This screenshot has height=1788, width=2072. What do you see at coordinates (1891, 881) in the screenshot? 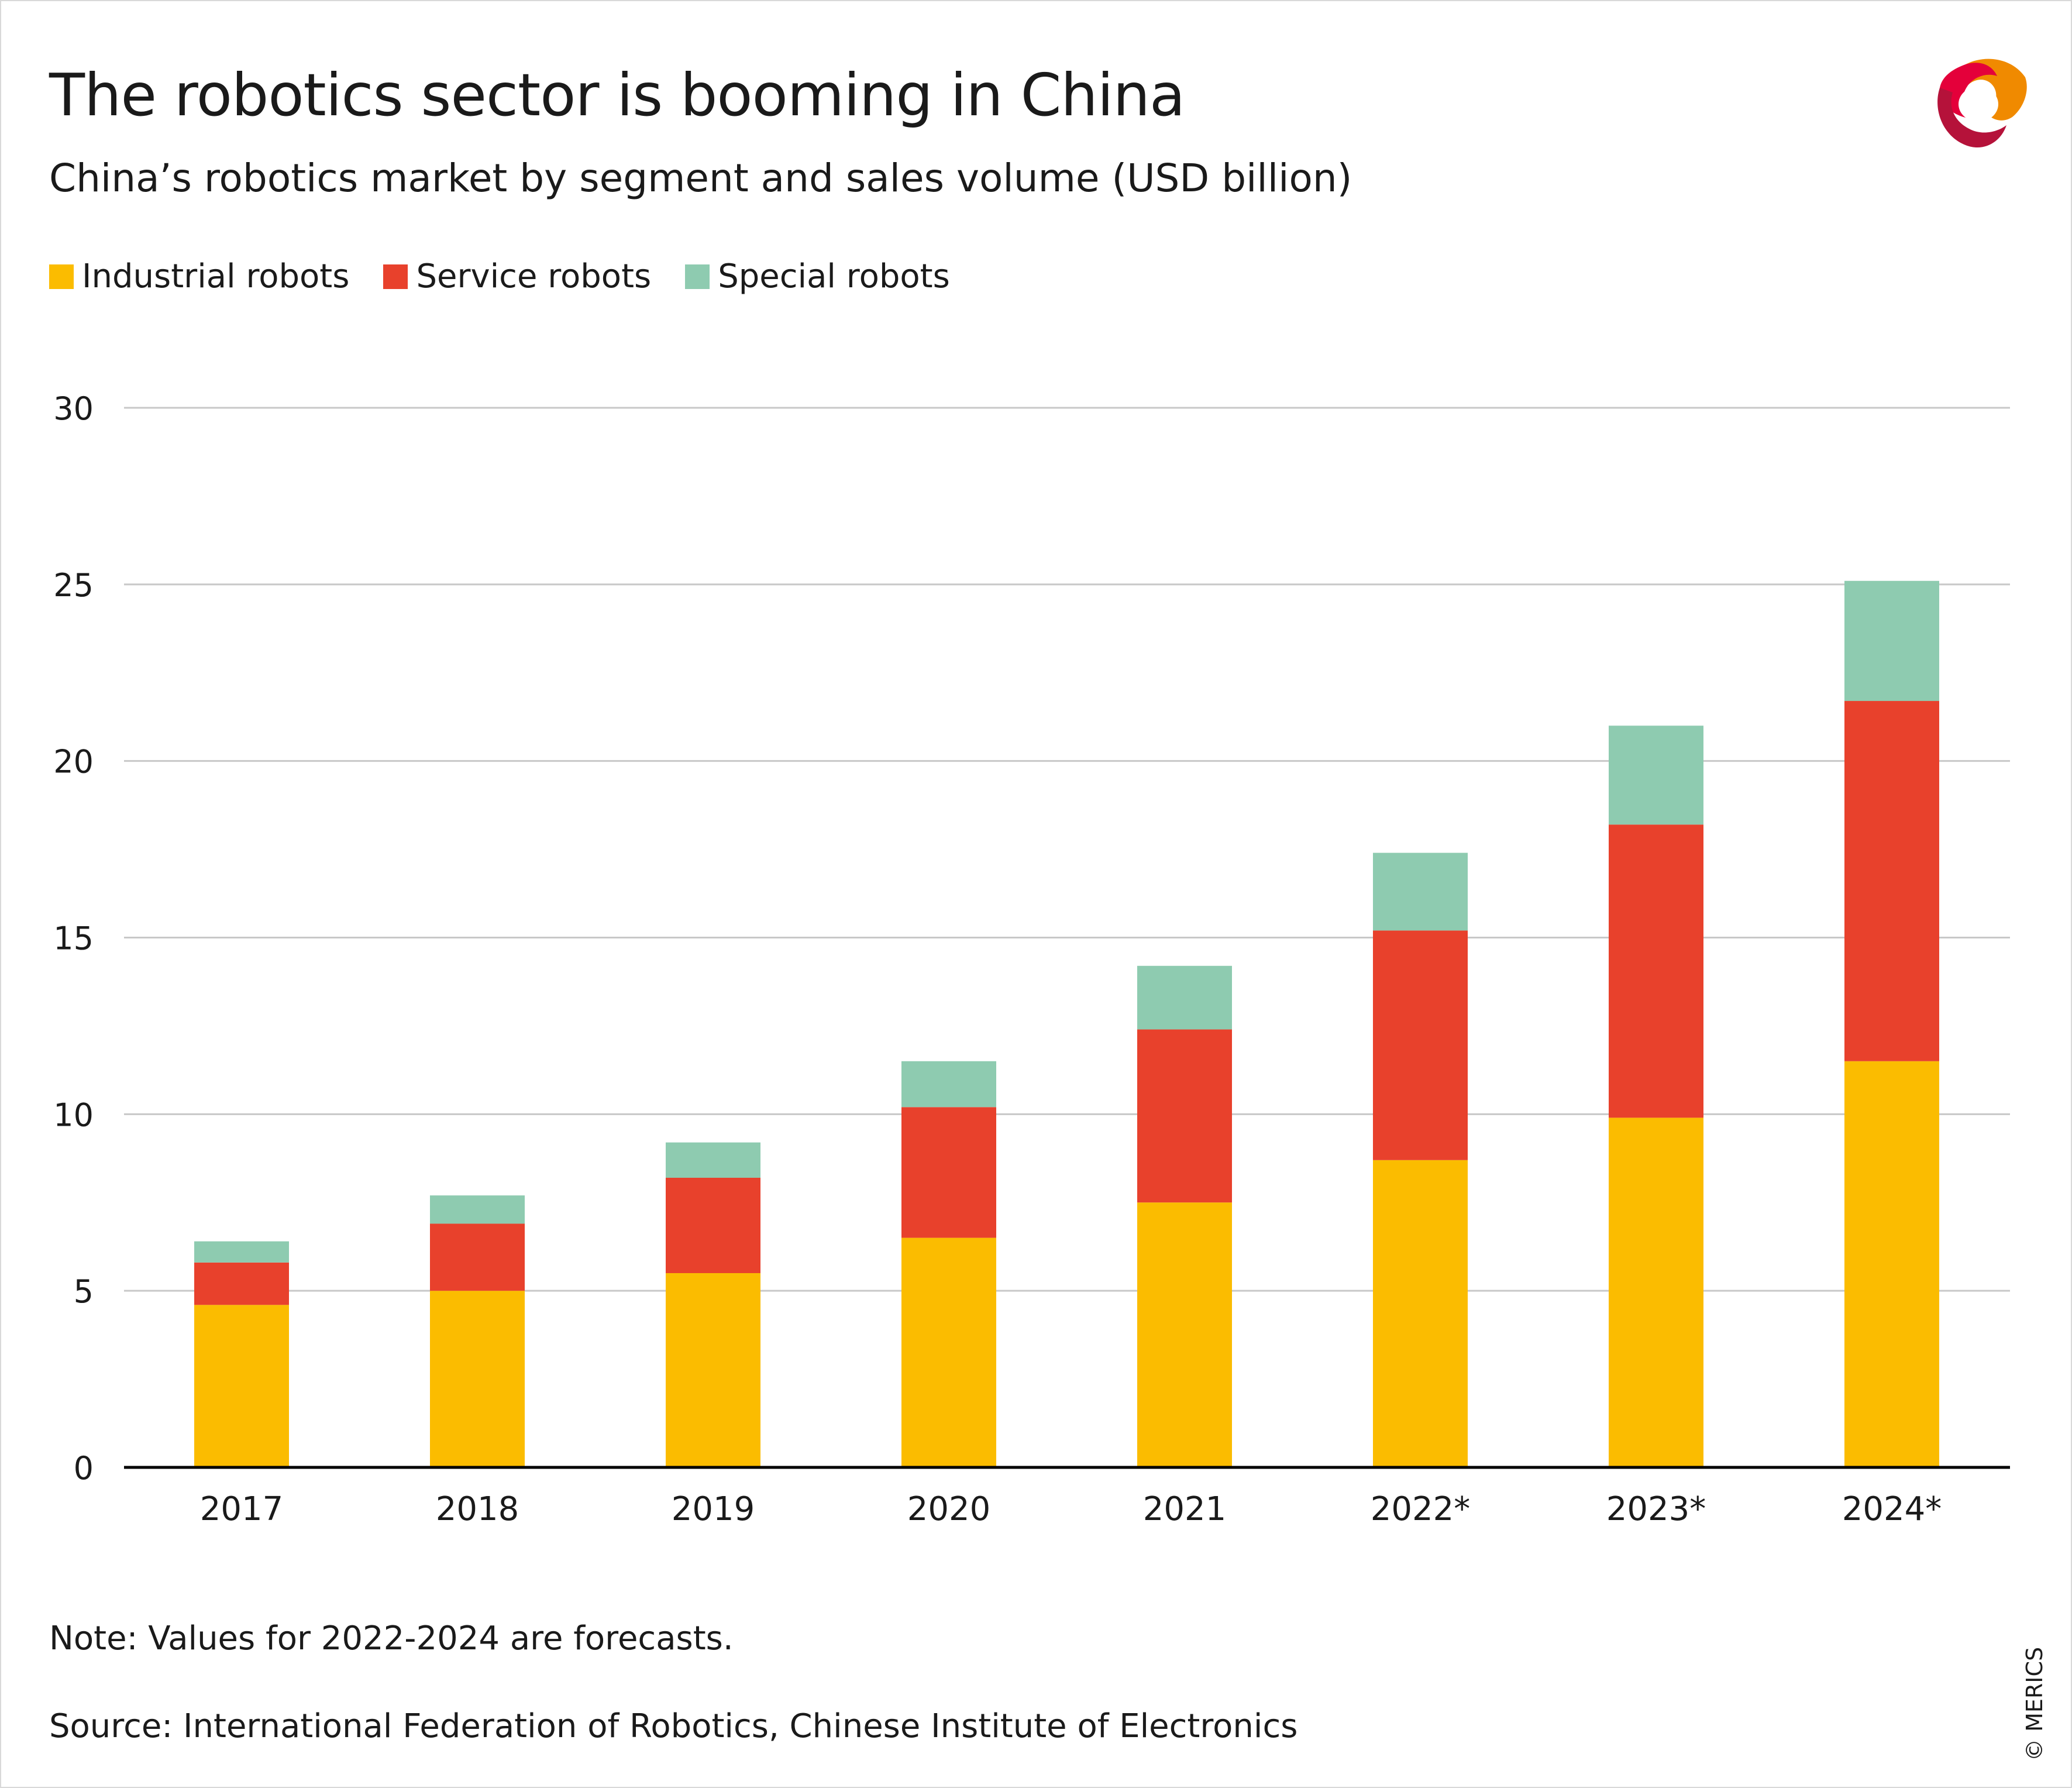
I see `bar-service-2024` at bounding box center [1891, 881].